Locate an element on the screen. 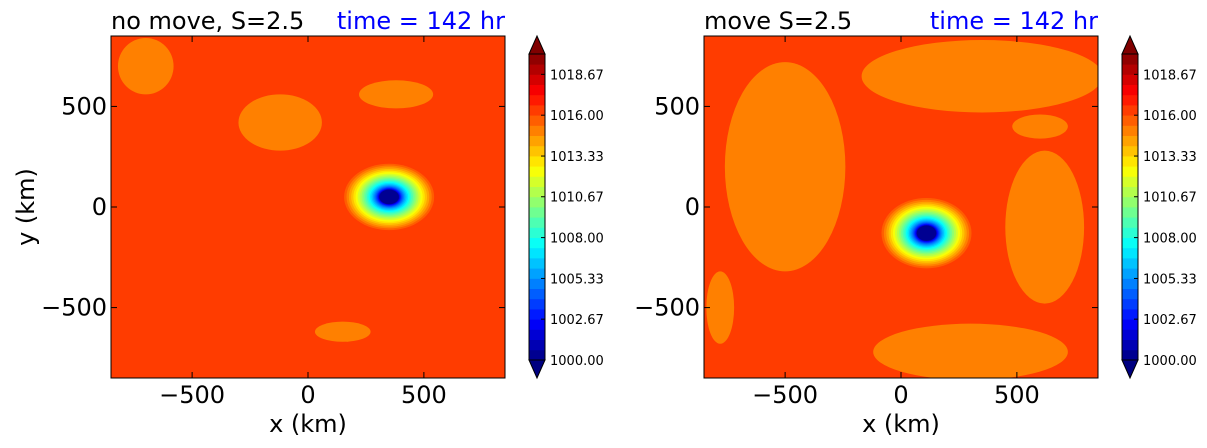  panel-title: no move, S=2.5 is located at coordinates (207, 21).